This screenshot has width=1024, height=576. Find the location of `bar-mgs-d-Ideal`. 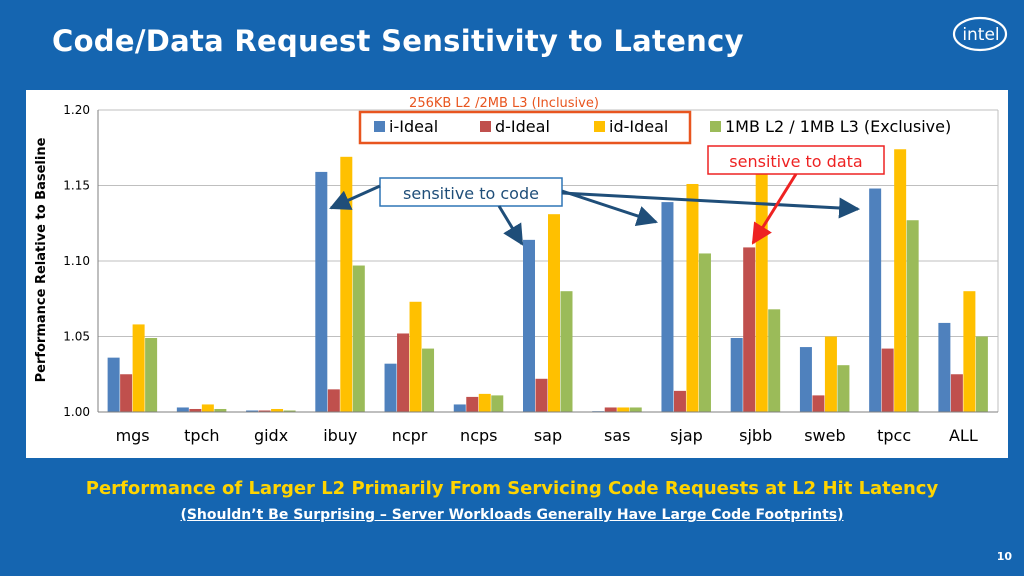

bar-mgs-d-Ideal is located at coordinates (126, 393).